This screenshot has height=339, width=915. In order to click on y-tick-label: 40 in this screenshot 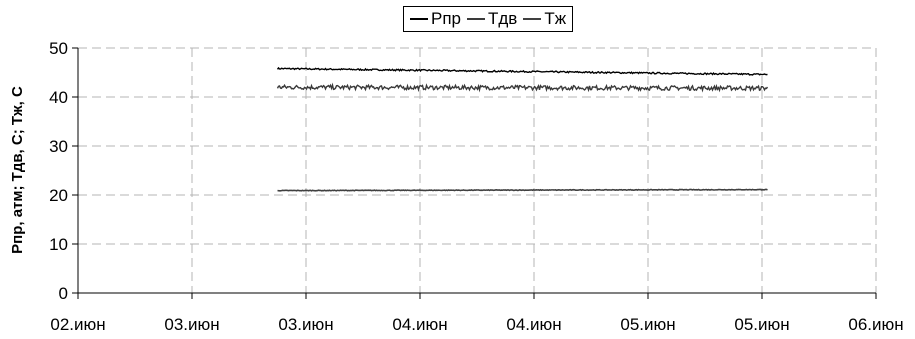, I will do `click(58, 97)`.